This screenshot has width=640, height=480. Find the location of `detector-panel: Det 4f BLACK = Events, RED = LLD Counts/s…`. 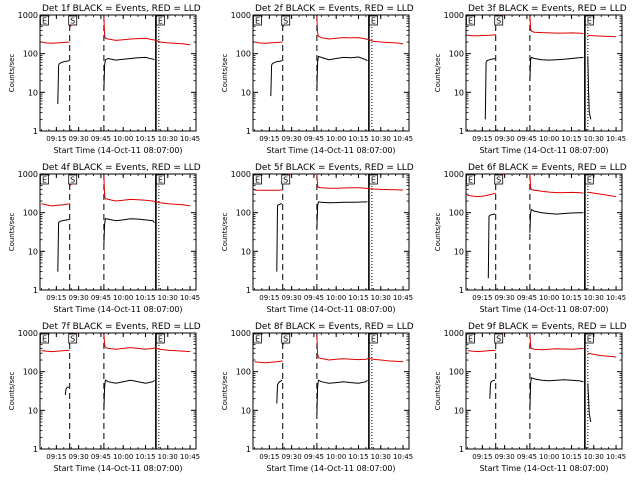

detector-panel: Det 4f BLACK = Events, RED = LLD Counts/s… is located at coordinates (104, 238).